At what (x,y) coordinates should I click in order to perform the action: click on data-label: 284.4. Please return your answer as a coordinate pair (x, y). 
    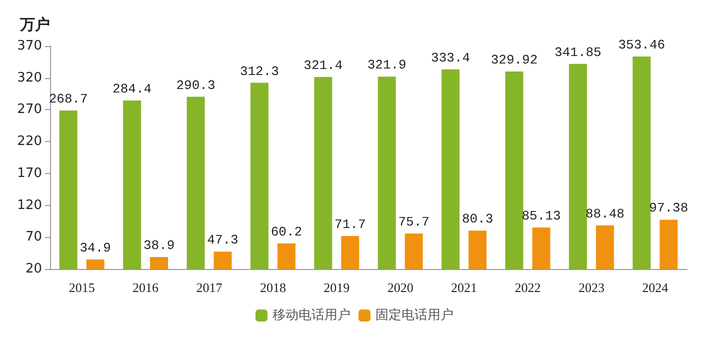
    Looking at the image, I should click on (132, 89).